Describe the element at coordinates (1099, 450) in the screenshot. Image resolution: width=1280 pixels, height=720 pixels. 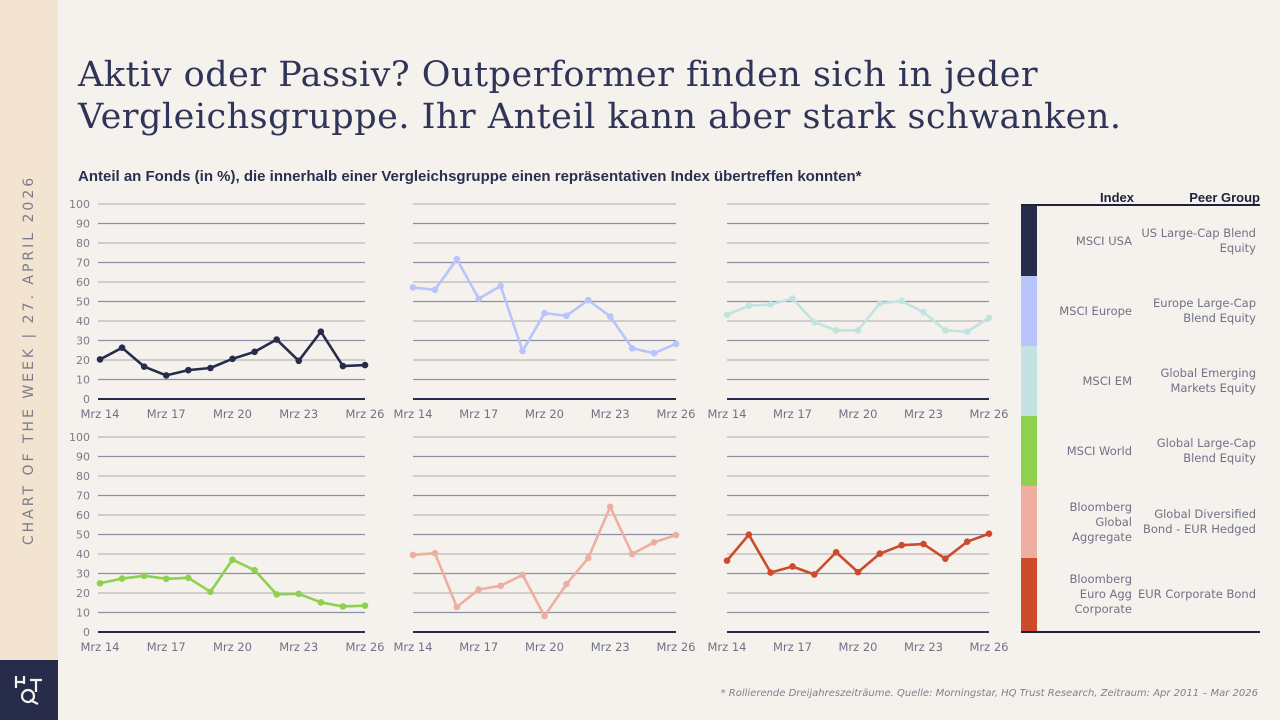
I see `legend-index-label: MSCI World` at that location.